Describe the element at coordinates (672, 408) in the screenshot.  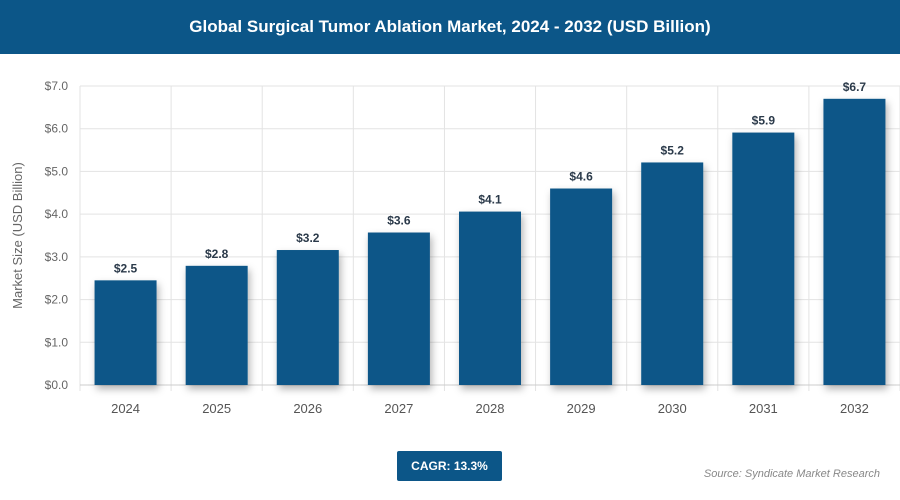
I see `x-tick-label: 2030` at that location.